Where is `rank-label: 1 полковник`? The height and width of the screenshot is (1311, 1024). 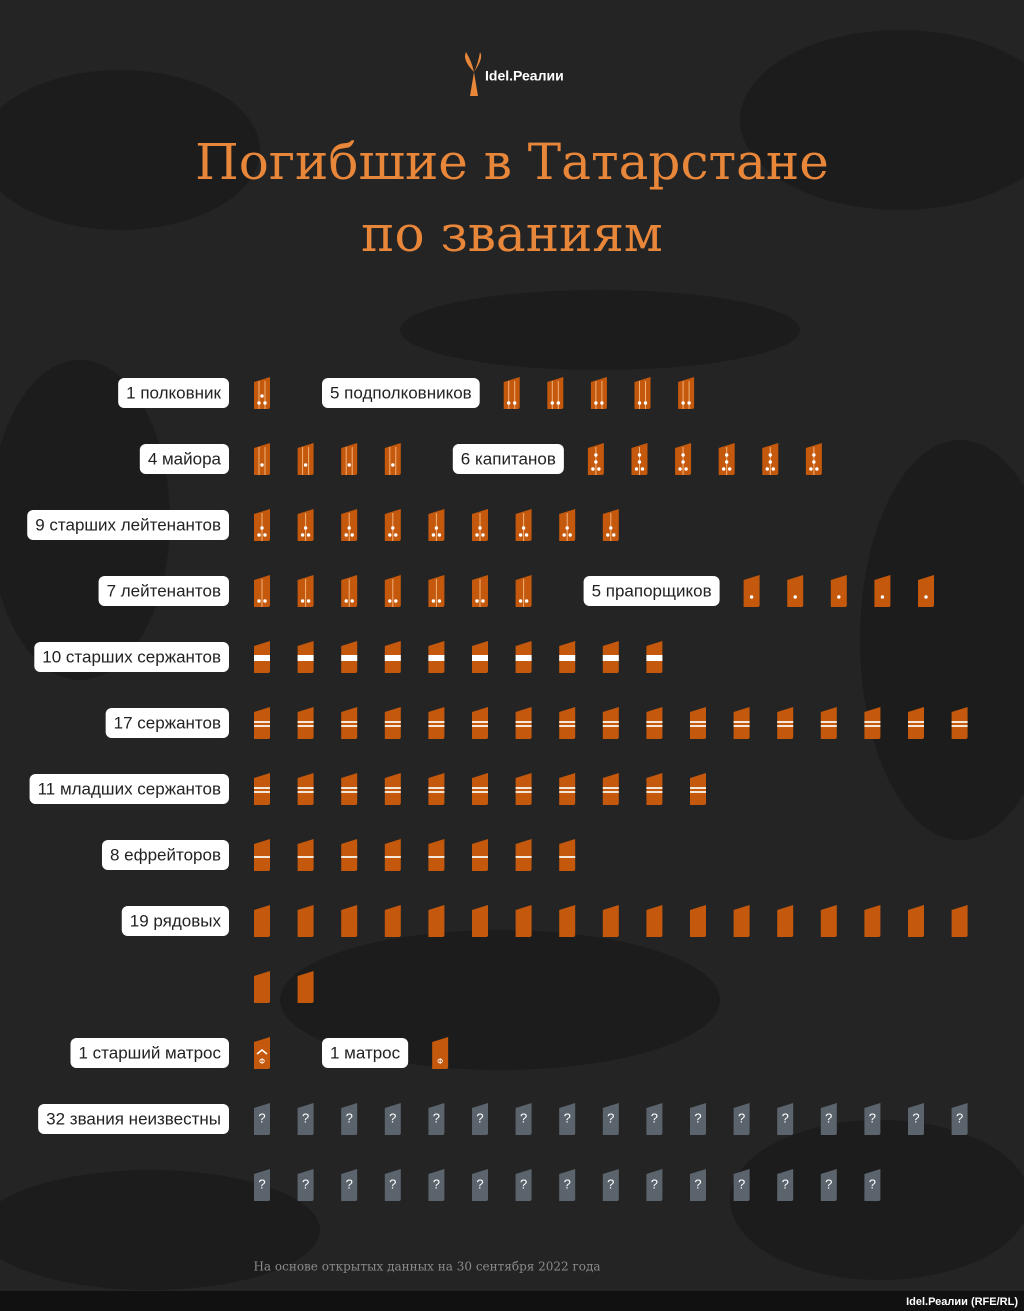 rank-label: 1 полковник is located at coordinates (173, 392).